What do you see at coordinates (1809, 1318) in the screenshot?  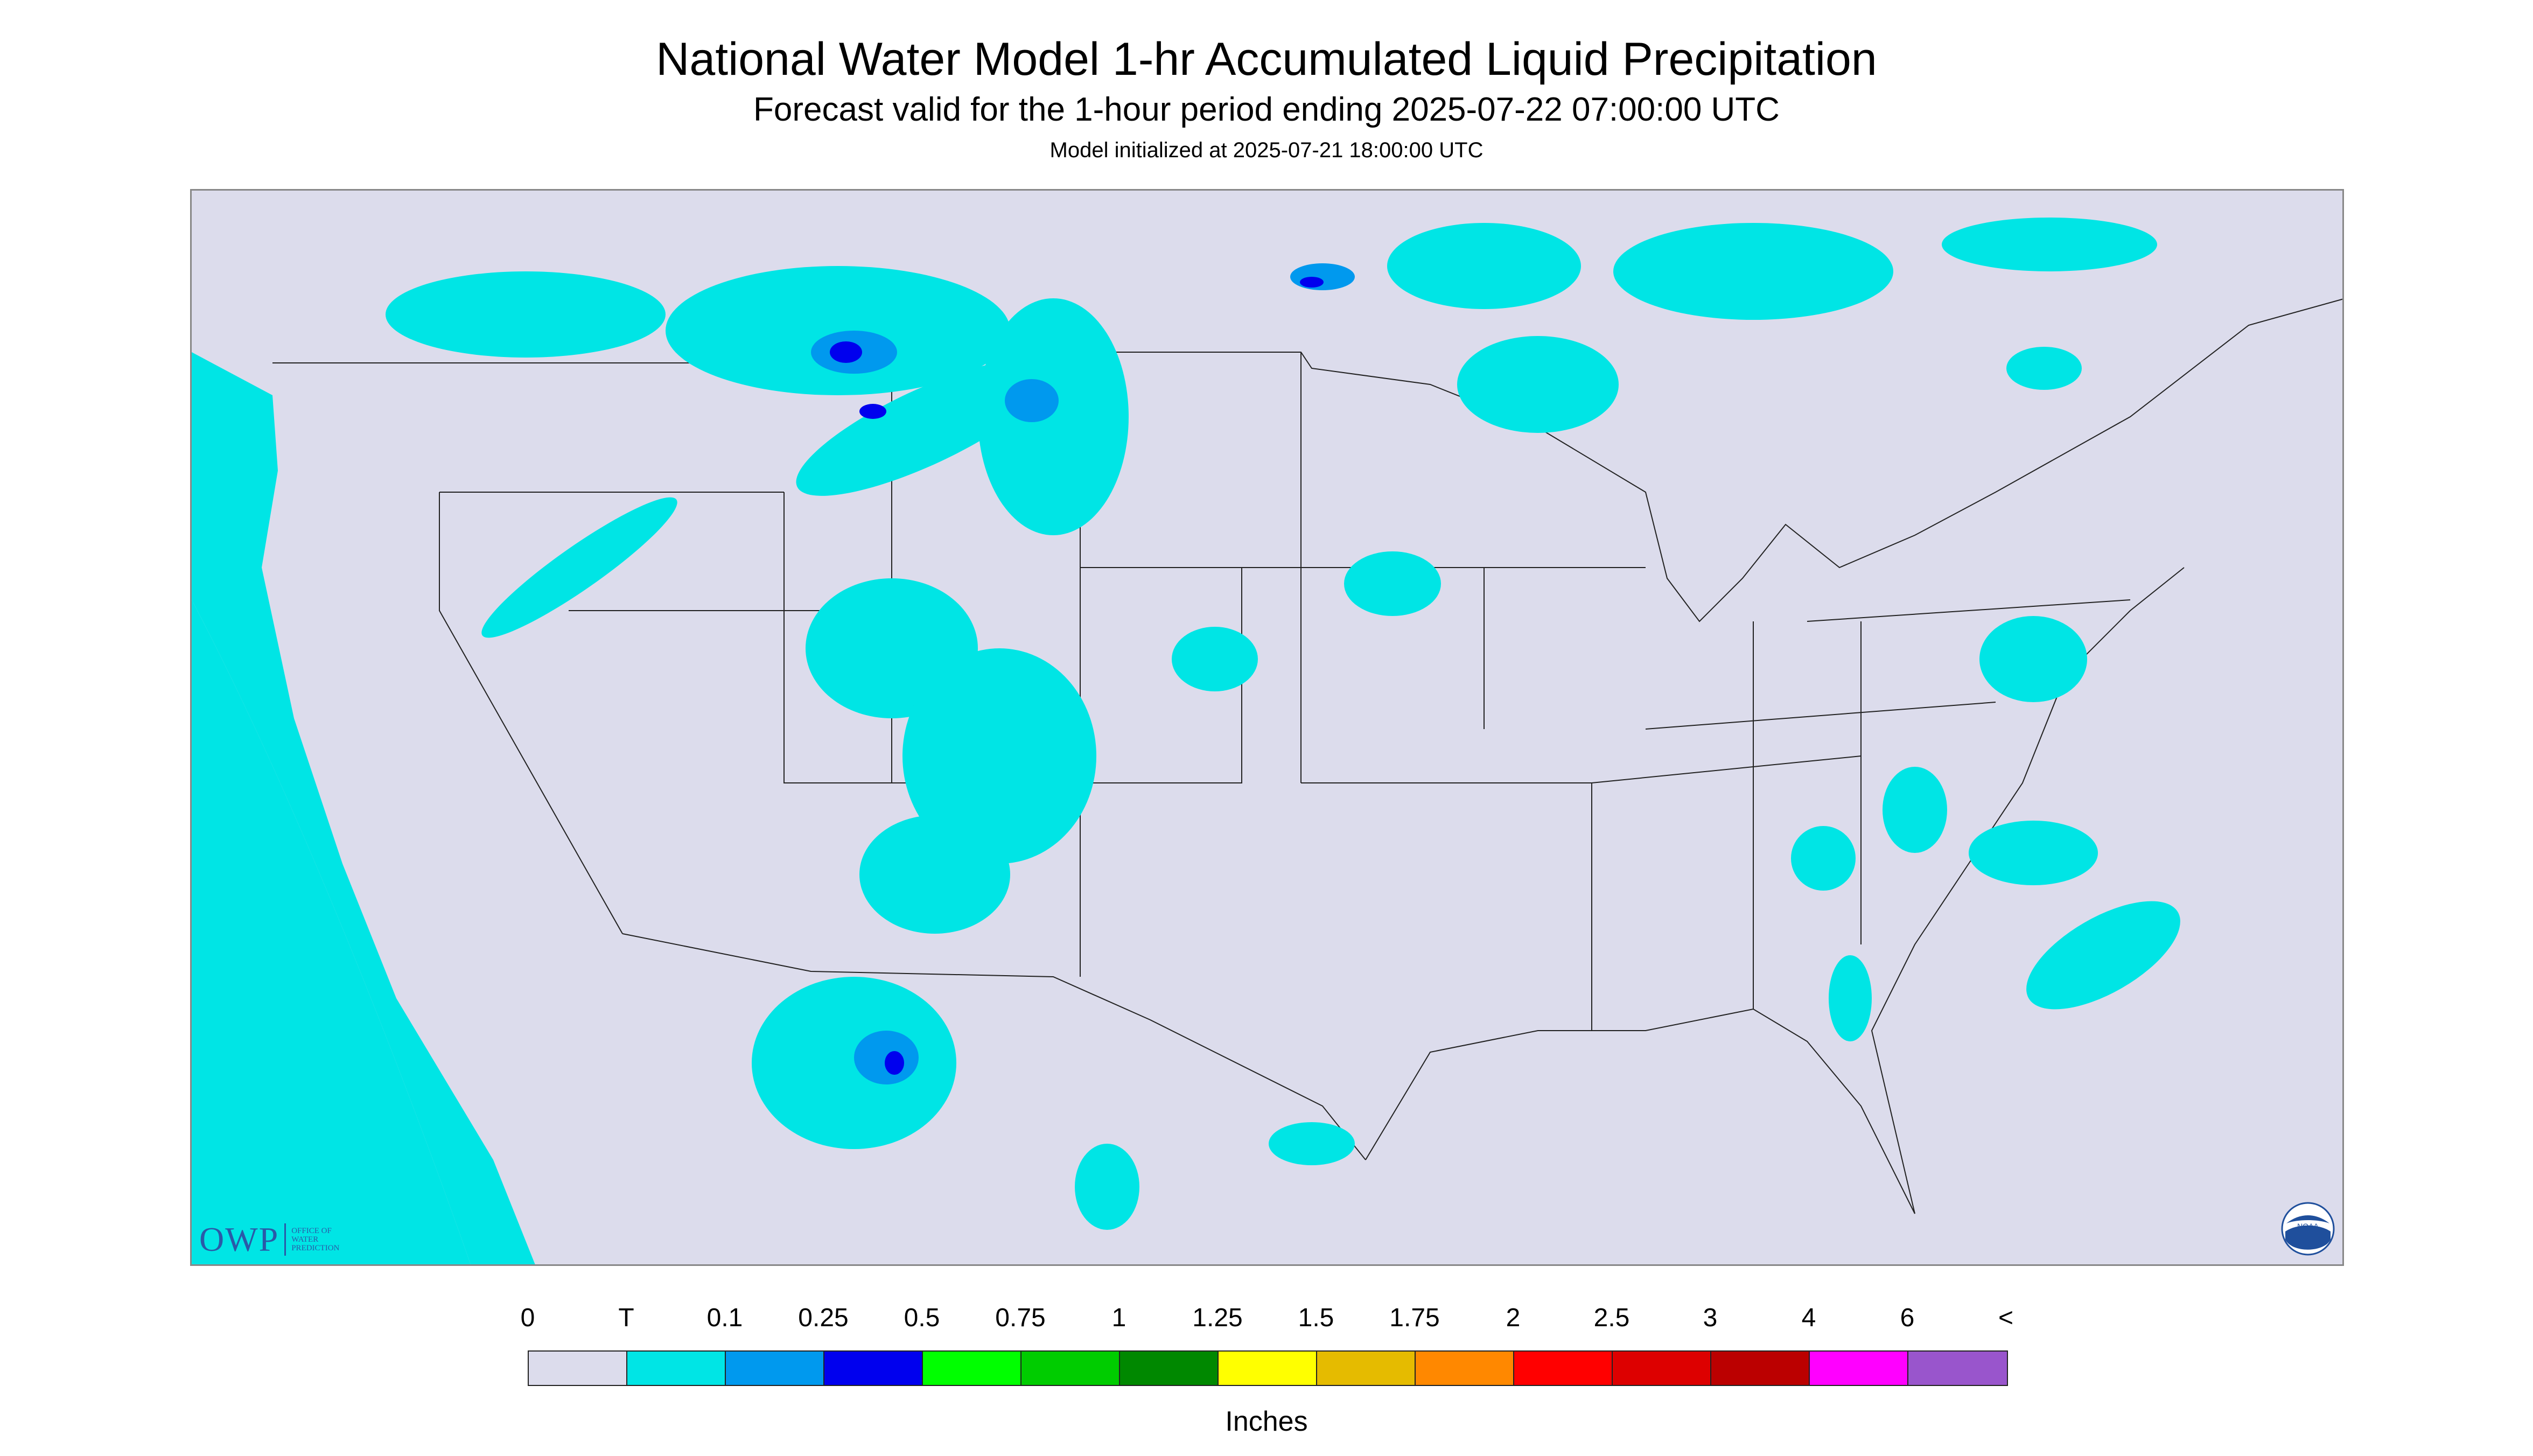 I see `legend-tick-label: 4` at bounding box center [1809, 1318].